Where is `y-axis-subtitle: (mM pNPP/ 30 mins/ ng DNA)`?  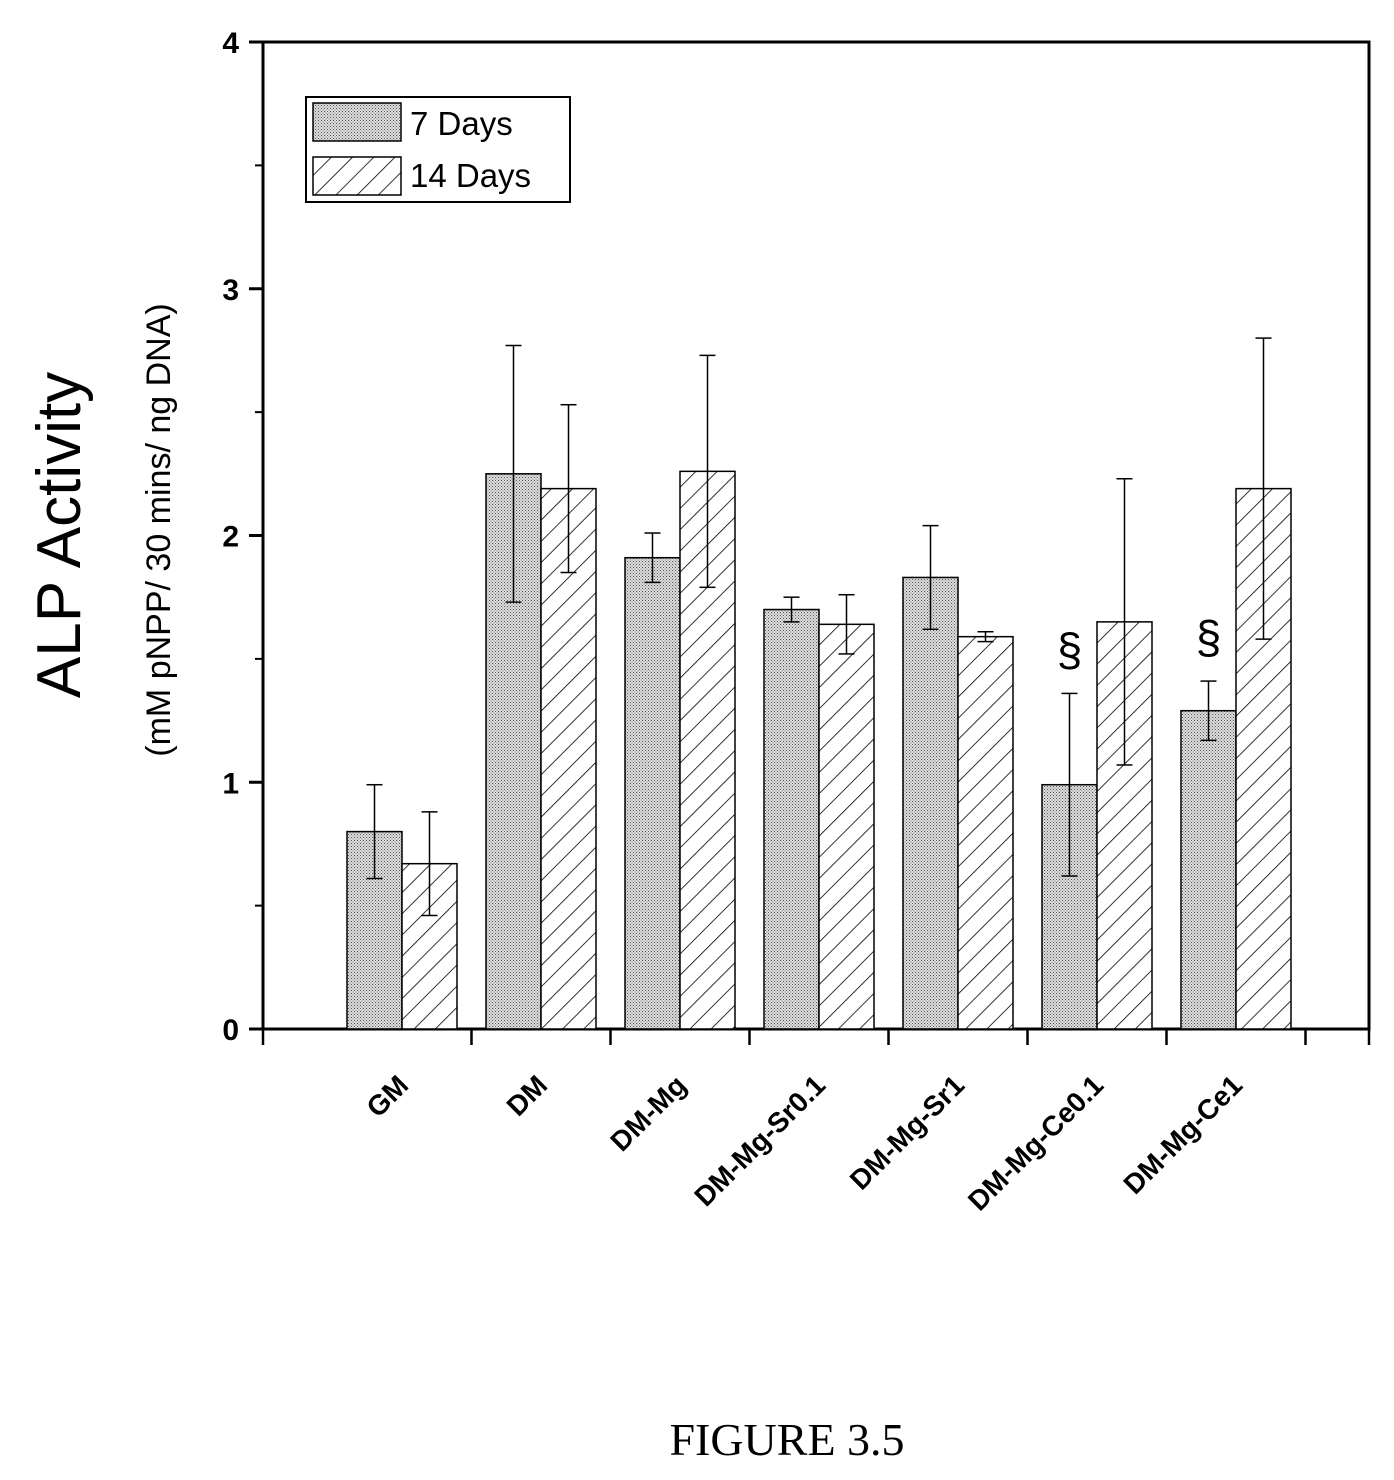
y-axis-subtitle: (mM pNPP/ 30 mins/ ng DNA) is located at coordinates (159, 529).